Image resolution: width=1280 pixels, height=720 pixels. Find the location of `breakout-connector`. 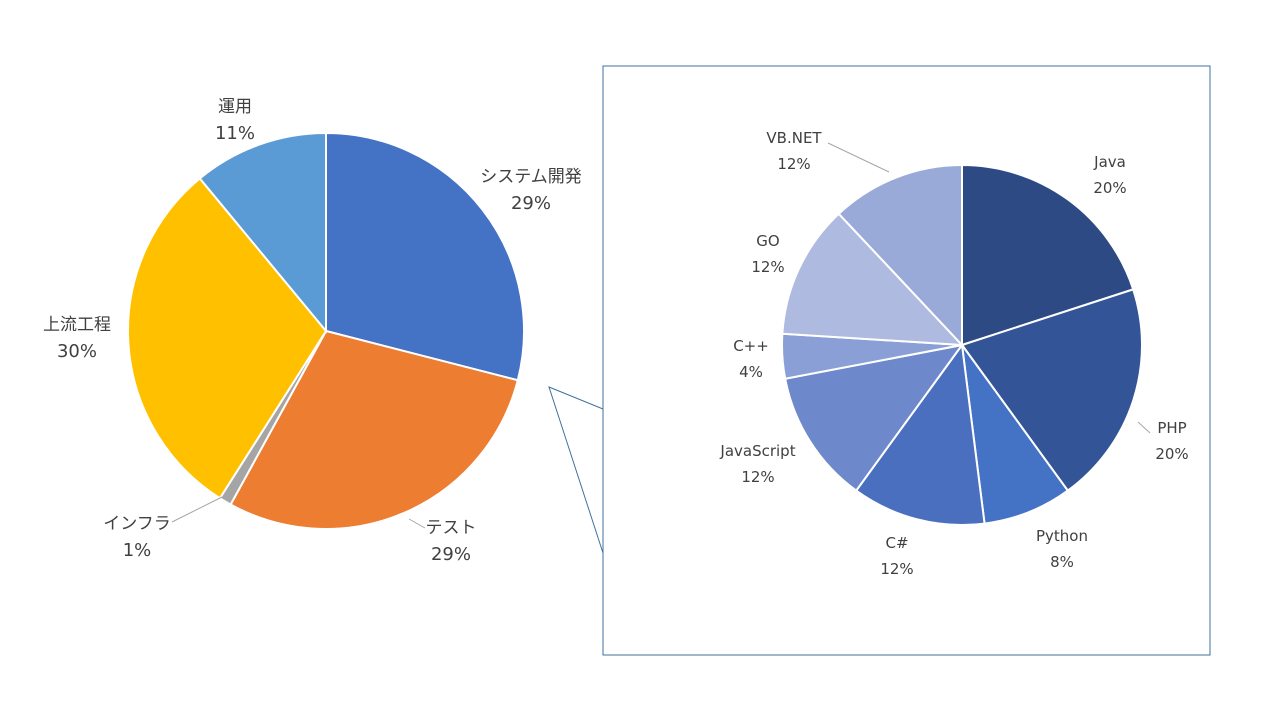

breakout-connector is located at coordinates (576, 470).